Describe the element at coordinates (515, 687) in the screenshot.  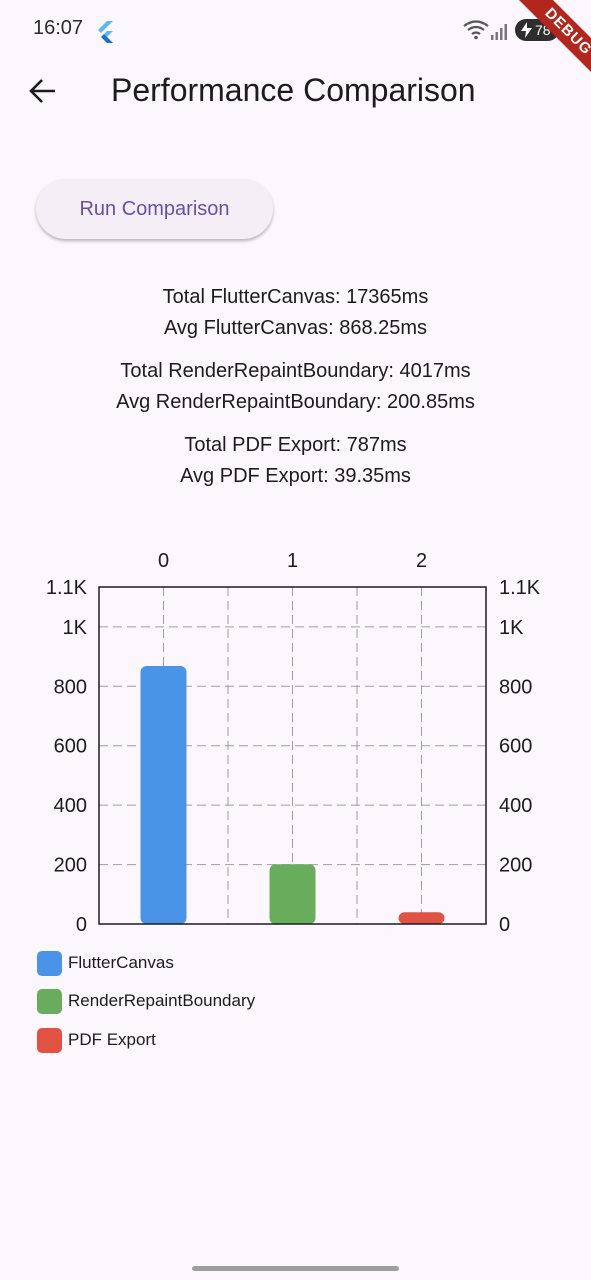
I see `y-tick-label-right: 800` at that location.